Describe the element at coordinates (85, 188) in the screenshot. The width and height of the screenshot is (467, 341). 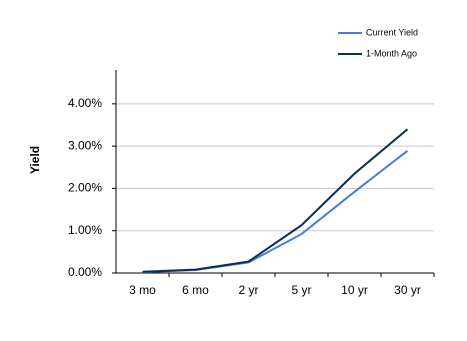
I see `y-tick-label: 2.00%` at that location.